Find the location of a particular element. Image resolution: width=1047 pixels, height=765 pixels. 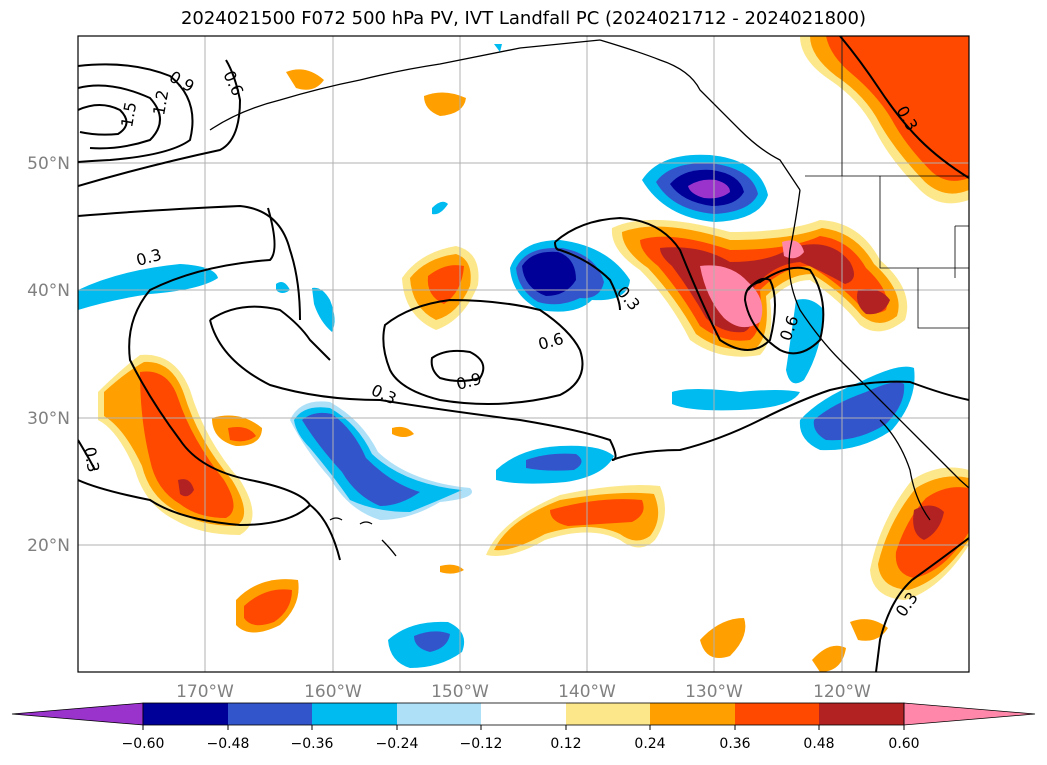

contour-label: 0.3 is located at coordinates (91, 459).